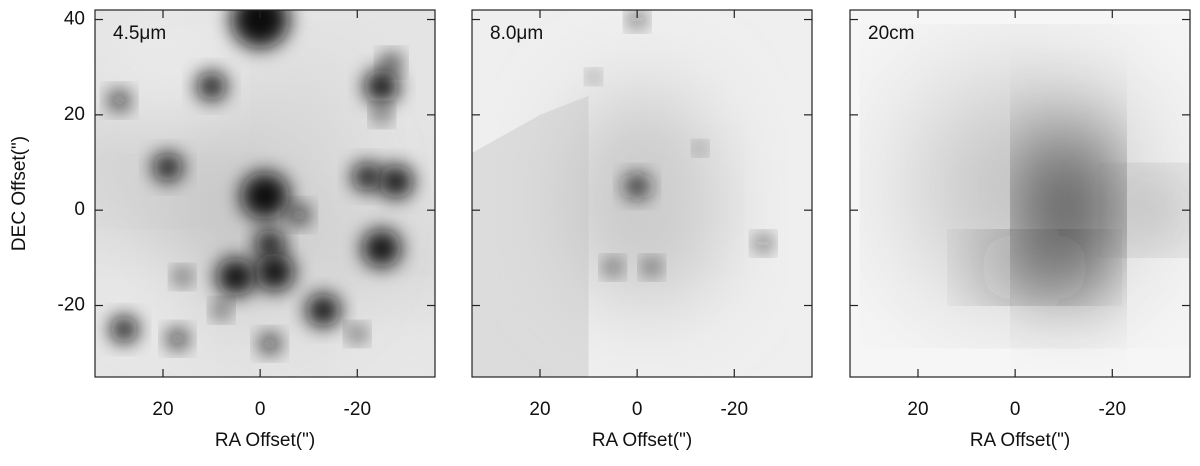  What do you see at coordinates (74, 19) in the screenshot?
I see `y-tick-label: 40` at bounding box center [74, 19].